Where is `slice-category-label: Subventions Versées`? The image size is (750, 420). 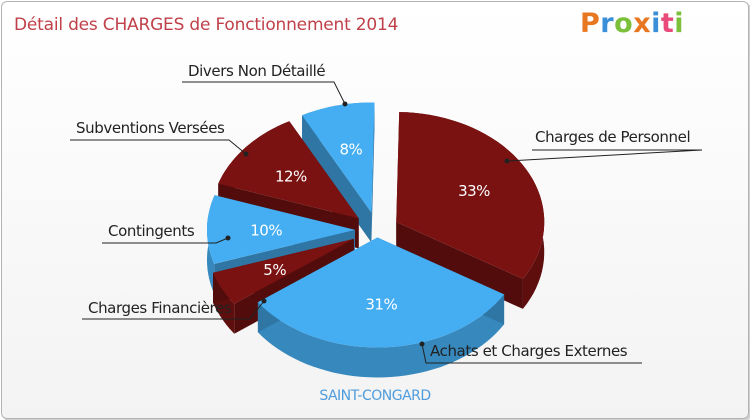 slice-category-label: Subventions Versées is located at coordinates (150, 128).